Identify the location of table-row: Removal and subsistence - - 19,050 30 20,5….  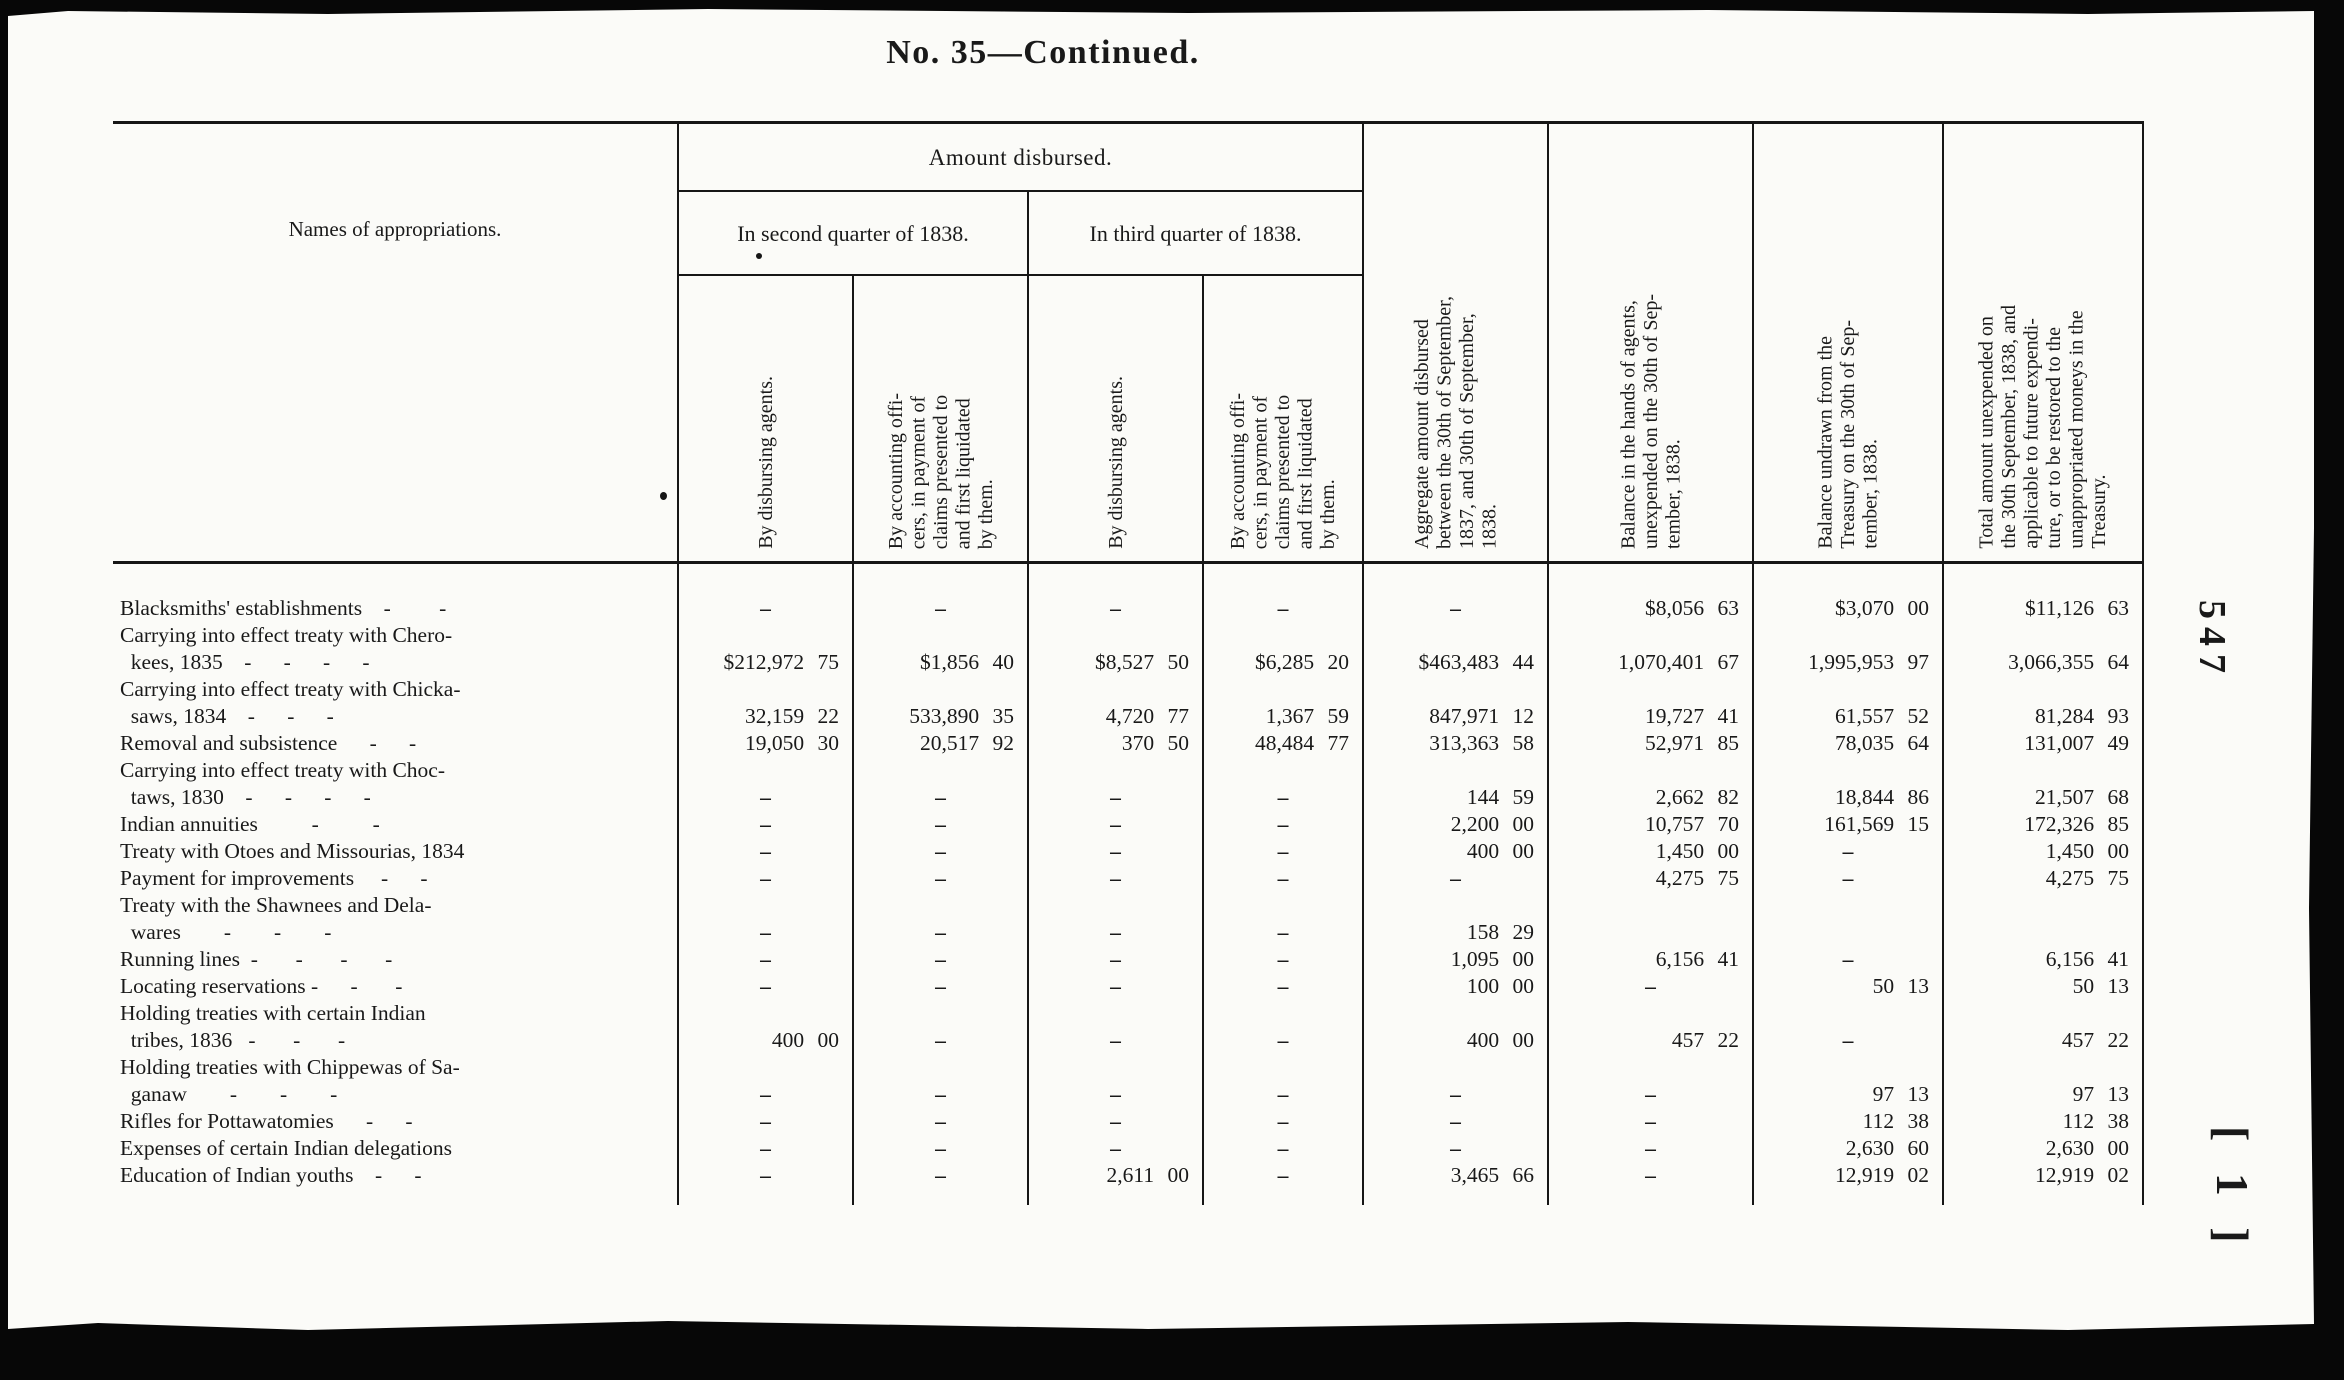
(1128, 743).